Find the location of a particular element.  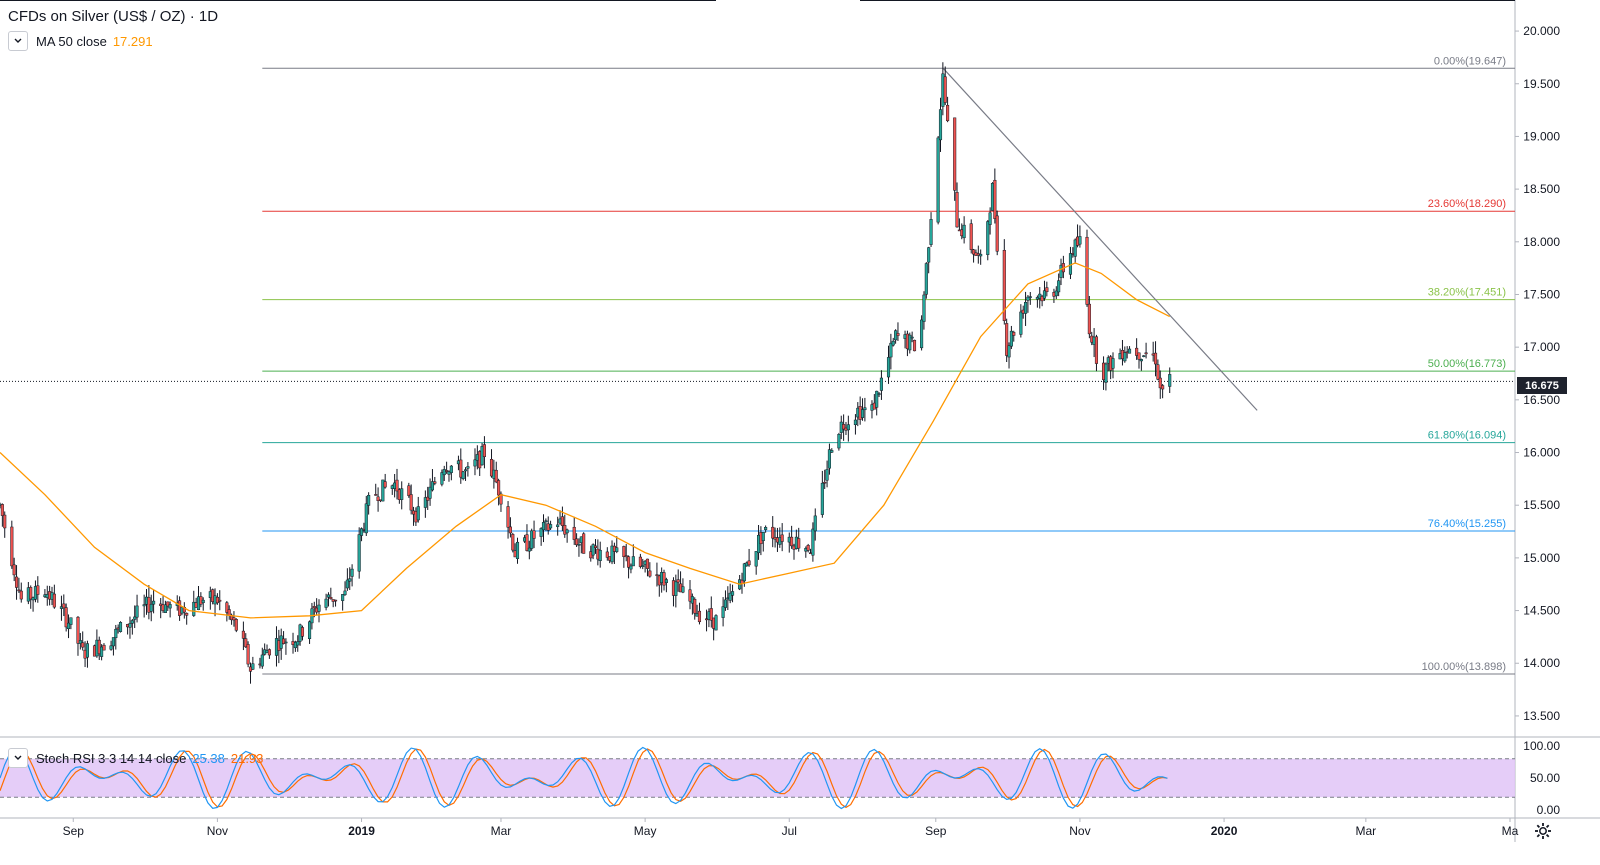

time-tick-label: Jul is located at coordinates (789, 831).